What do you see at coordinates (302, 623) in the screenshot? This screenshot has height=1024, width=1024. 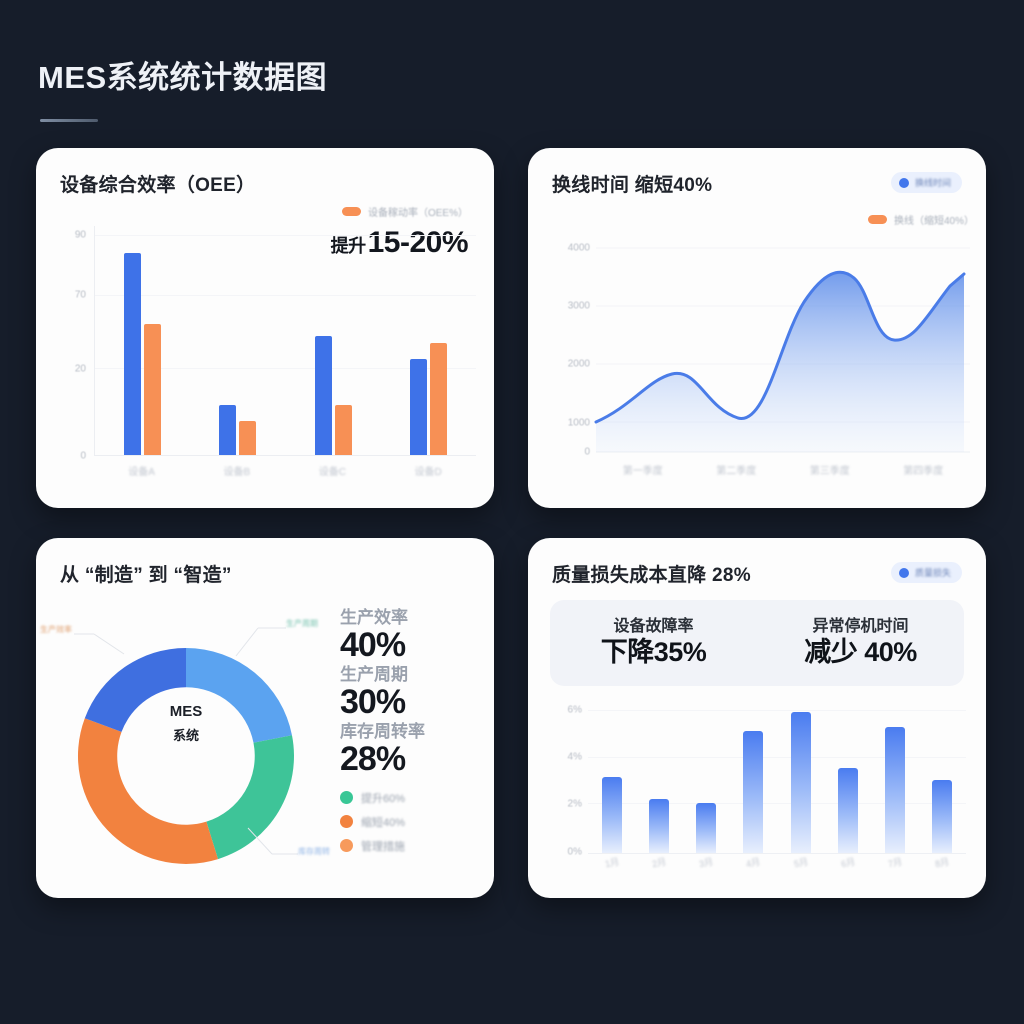 I see `donut-callout-cycle: 生产周期` at bounding box center [302, 623].